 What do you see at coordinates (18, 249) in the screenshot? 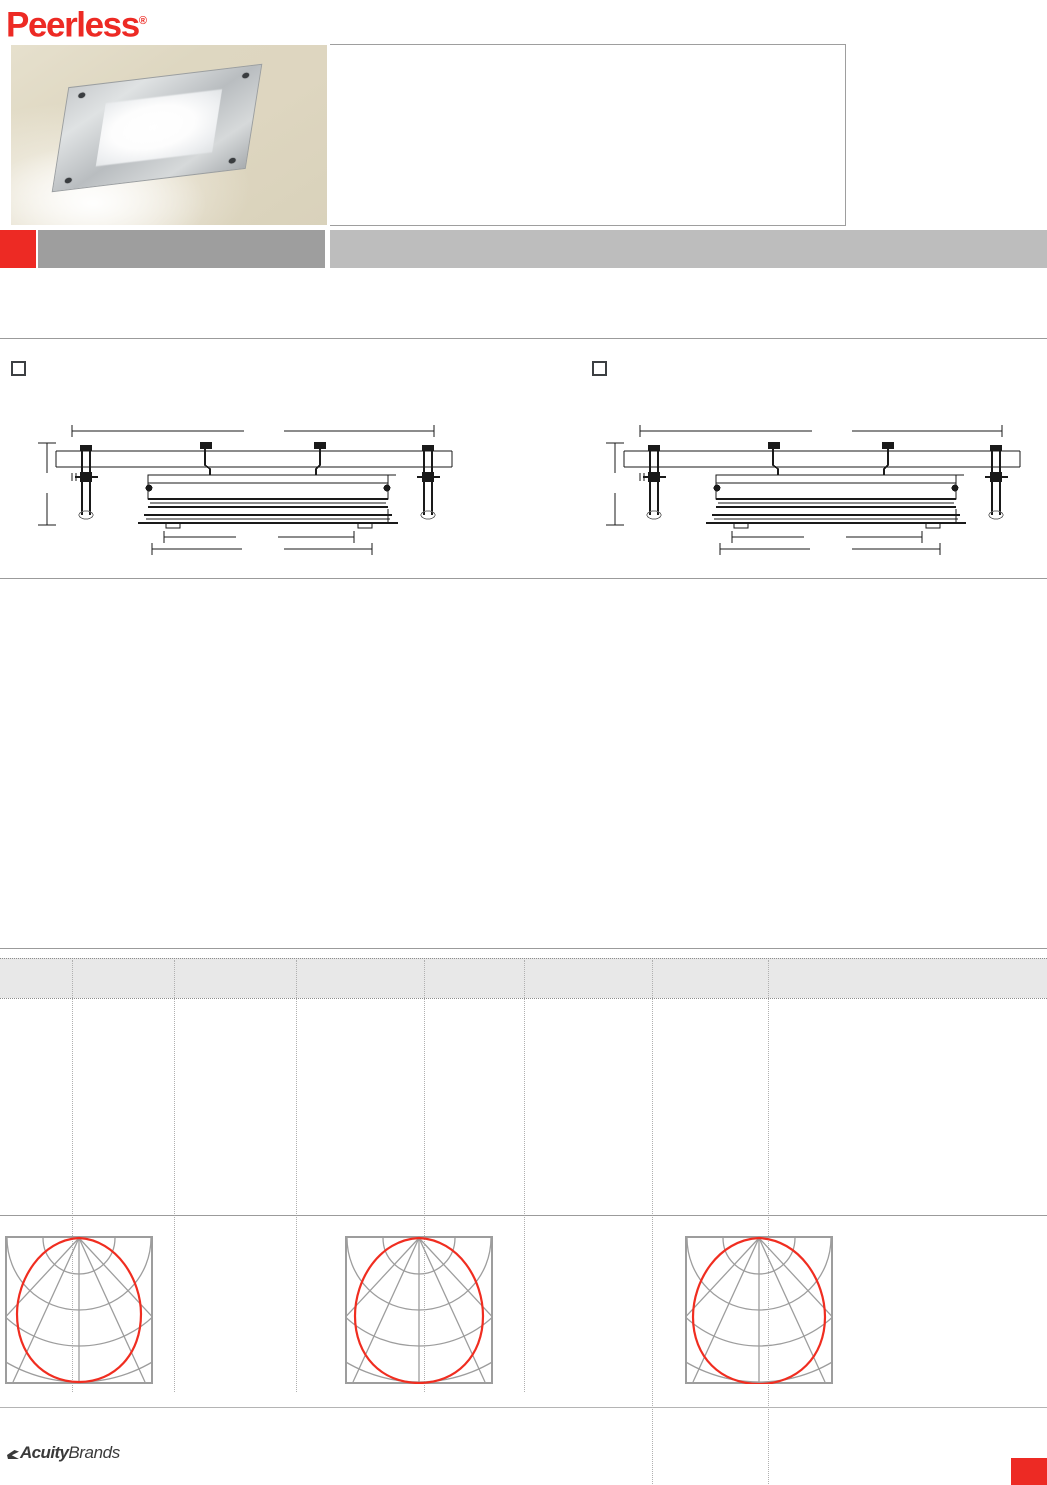
I see `accent-color-band` at bounding box center [18, 249].